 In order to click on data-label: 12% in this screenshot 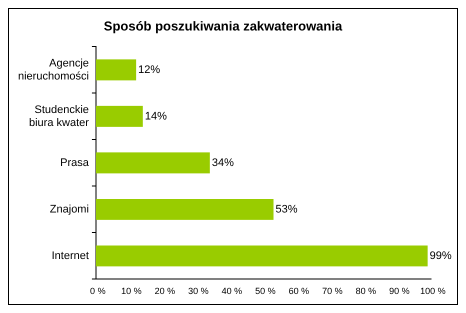, I will do `click(149, 70)`.